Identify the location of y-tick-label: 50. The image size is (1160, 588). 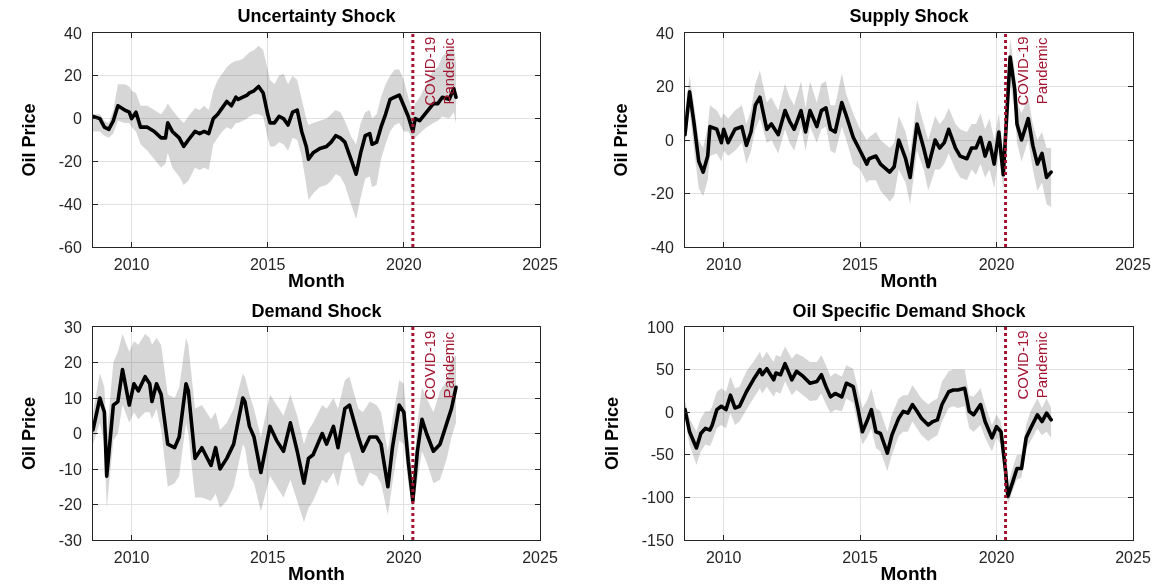
(665, 370).